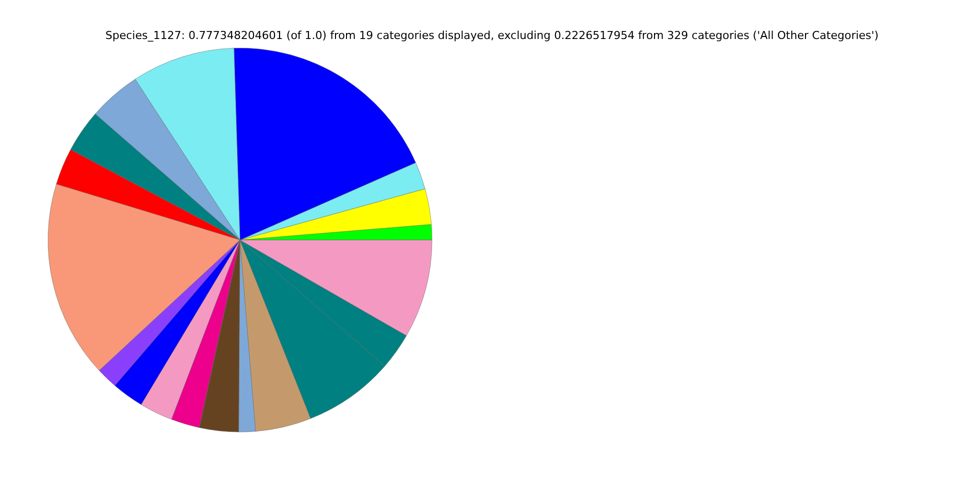 The image size is (960, 480). What do you see at coordinates (492, 35) in the screenshot?
I see `text: Species_1127: 0.777348204601 (of 1.0) from 19 categories displayed, excluding 0.2226517954 from 329 categories ('All Other Categories')` at bounding box center [492, 35].